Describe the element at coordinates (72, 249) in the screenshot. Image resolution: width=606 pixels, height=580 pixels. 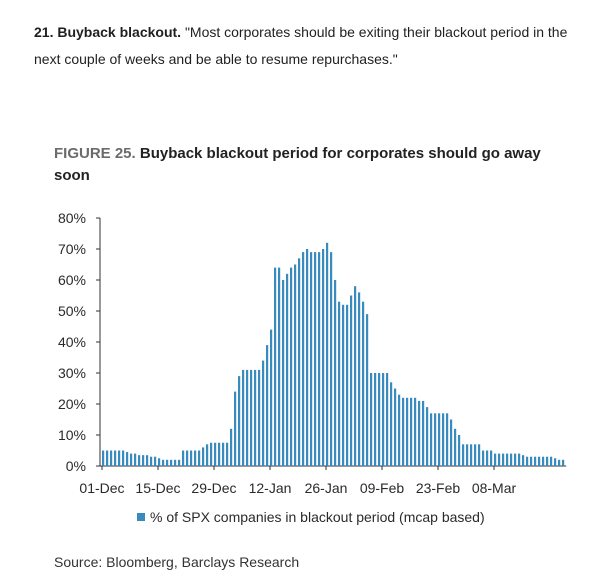
I see `y-tick-label: 70%` at that location.